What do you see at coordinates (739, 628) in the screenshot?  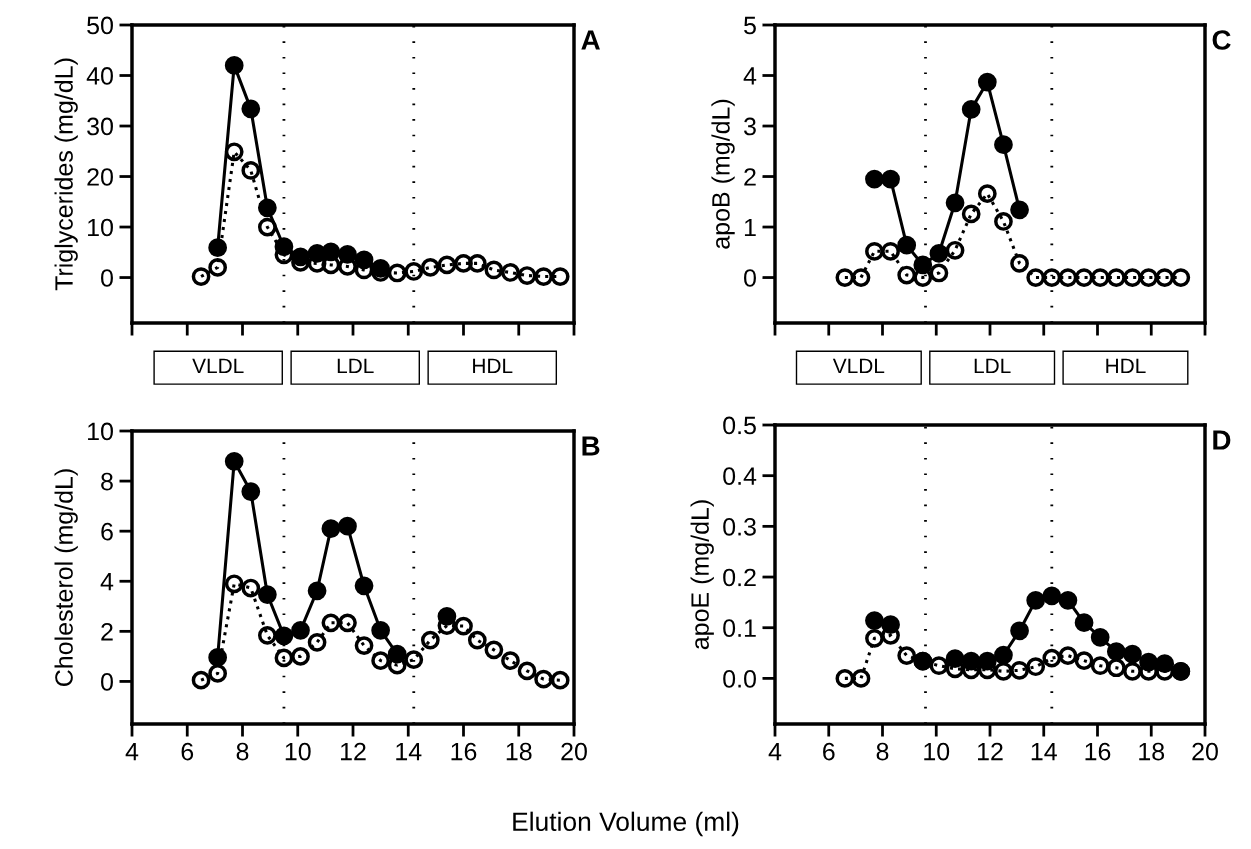 I see `y-tick-label: 0.1` at bounding box center [739, 628].